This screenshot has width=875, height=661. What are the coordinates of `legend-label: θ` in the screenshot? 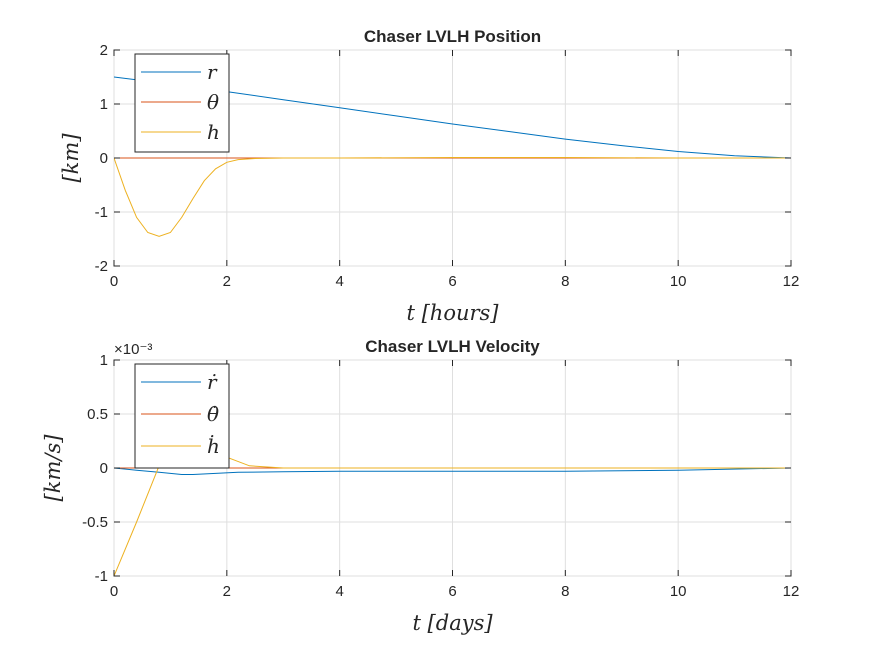 It's located at (213, 102).